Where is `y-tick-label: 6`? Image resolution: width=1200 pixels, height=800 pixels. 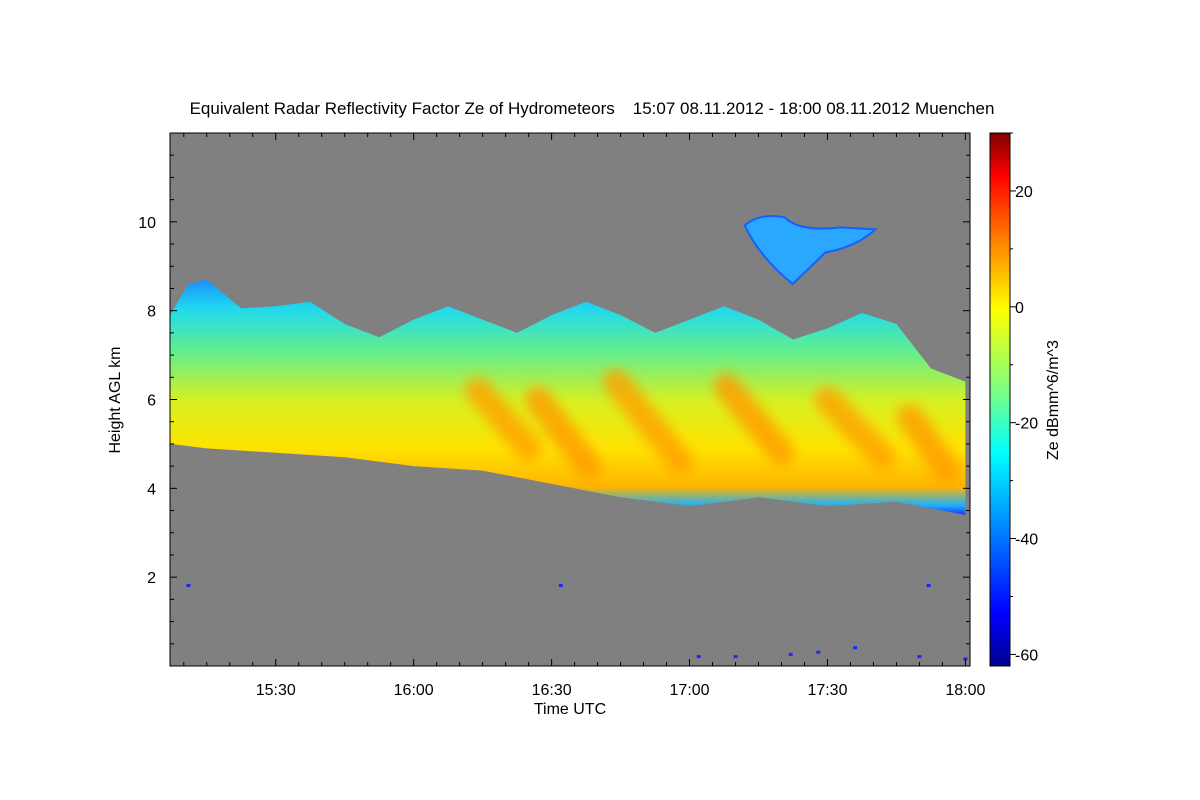
y-tick-label: 6 is located at coordinates (151, 401).